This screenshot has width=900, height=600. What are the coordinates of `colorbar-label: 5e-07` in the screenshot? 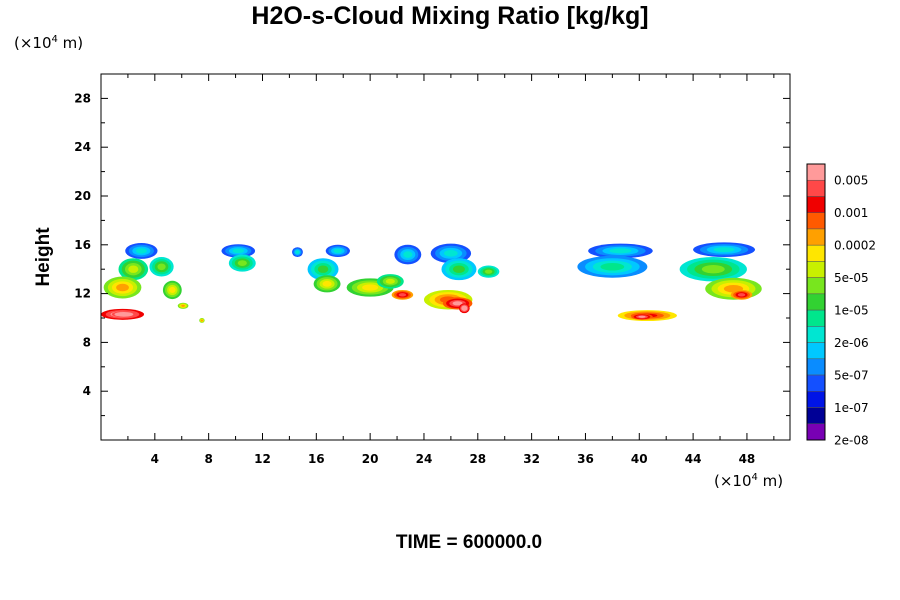 It's located at (851, 376).